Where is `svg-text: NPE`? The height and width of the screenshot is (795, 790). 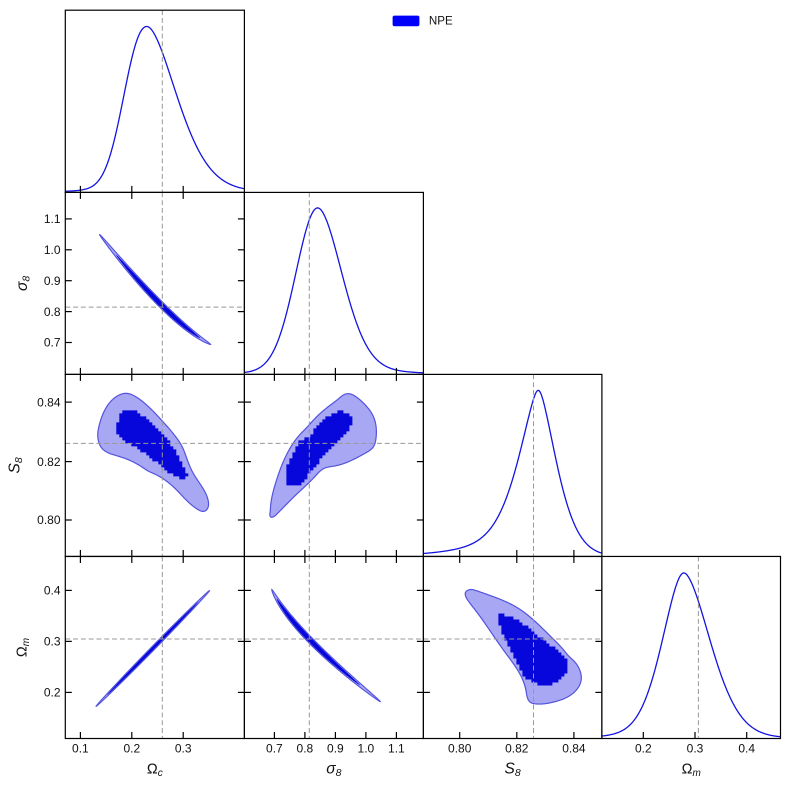
svg-text: NPE is located at coordinates (441, 21).